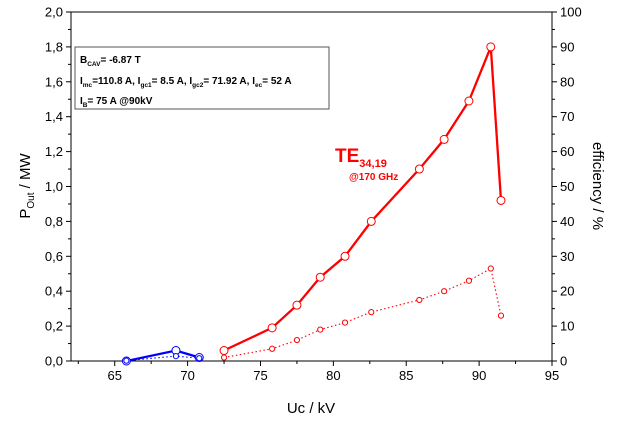  Describe the element at coordinates (362, 313) in the screenshot. I see `series-3-line` at that location.